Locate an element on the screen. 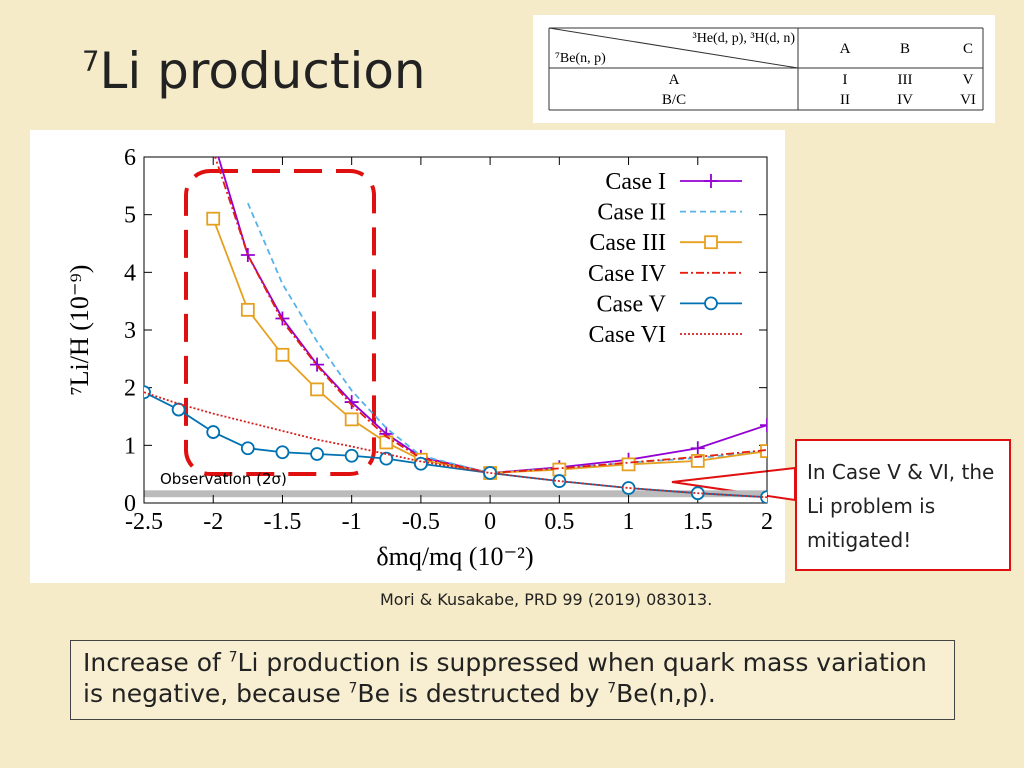 This screenshot has height=768, width=1024. slide-title: 7Li production is located at coordinates (254, 71).